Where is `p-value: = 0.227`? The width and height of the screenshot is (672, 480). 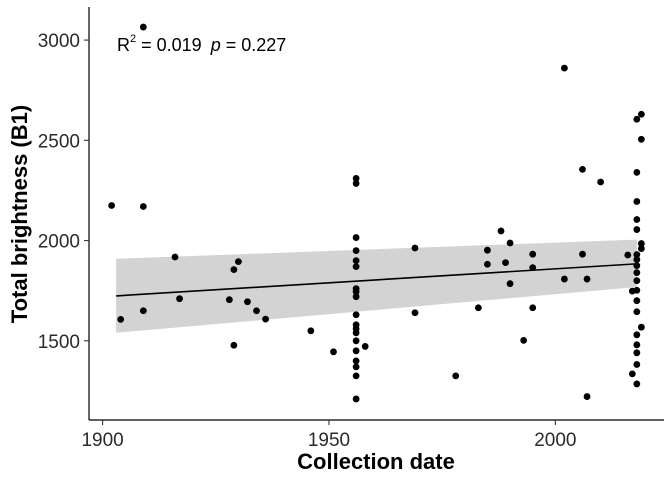 p-value: = 0.227 is located at coordinates (254, 45).